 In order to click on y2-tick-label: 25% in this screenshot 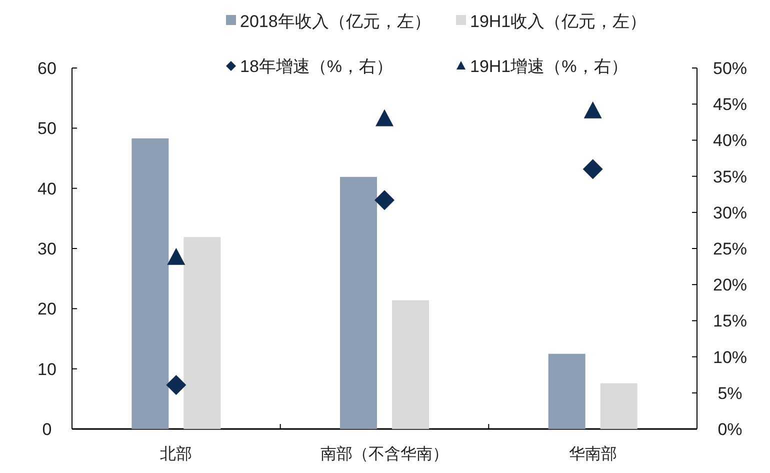, I will do `click(730, 249)`.